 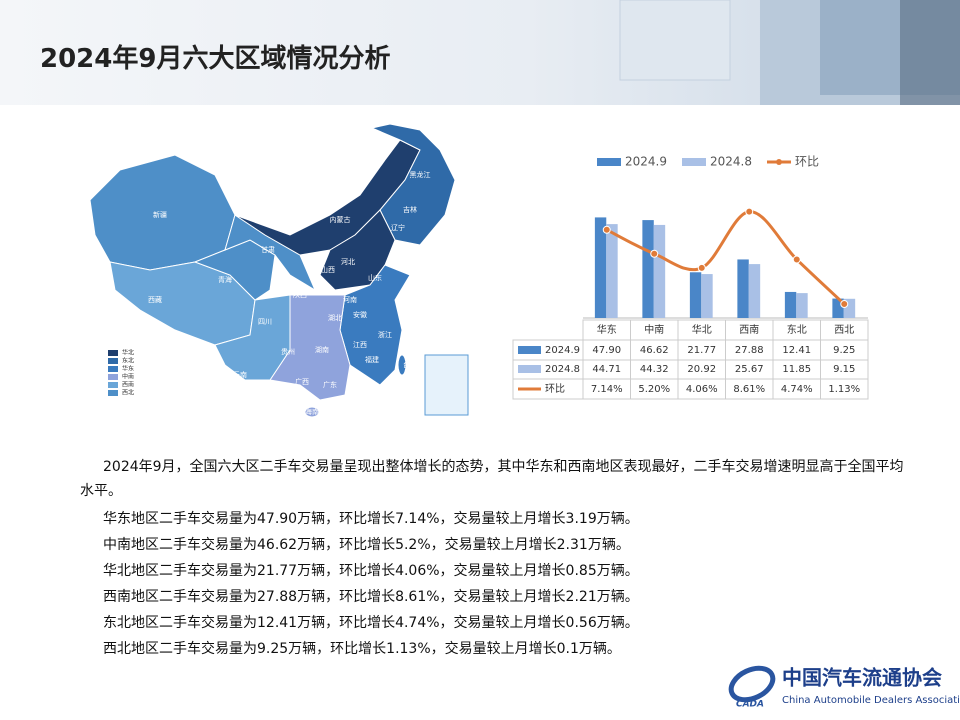 I want to click on table-value: 5.20%, so click(x=654, y=389).